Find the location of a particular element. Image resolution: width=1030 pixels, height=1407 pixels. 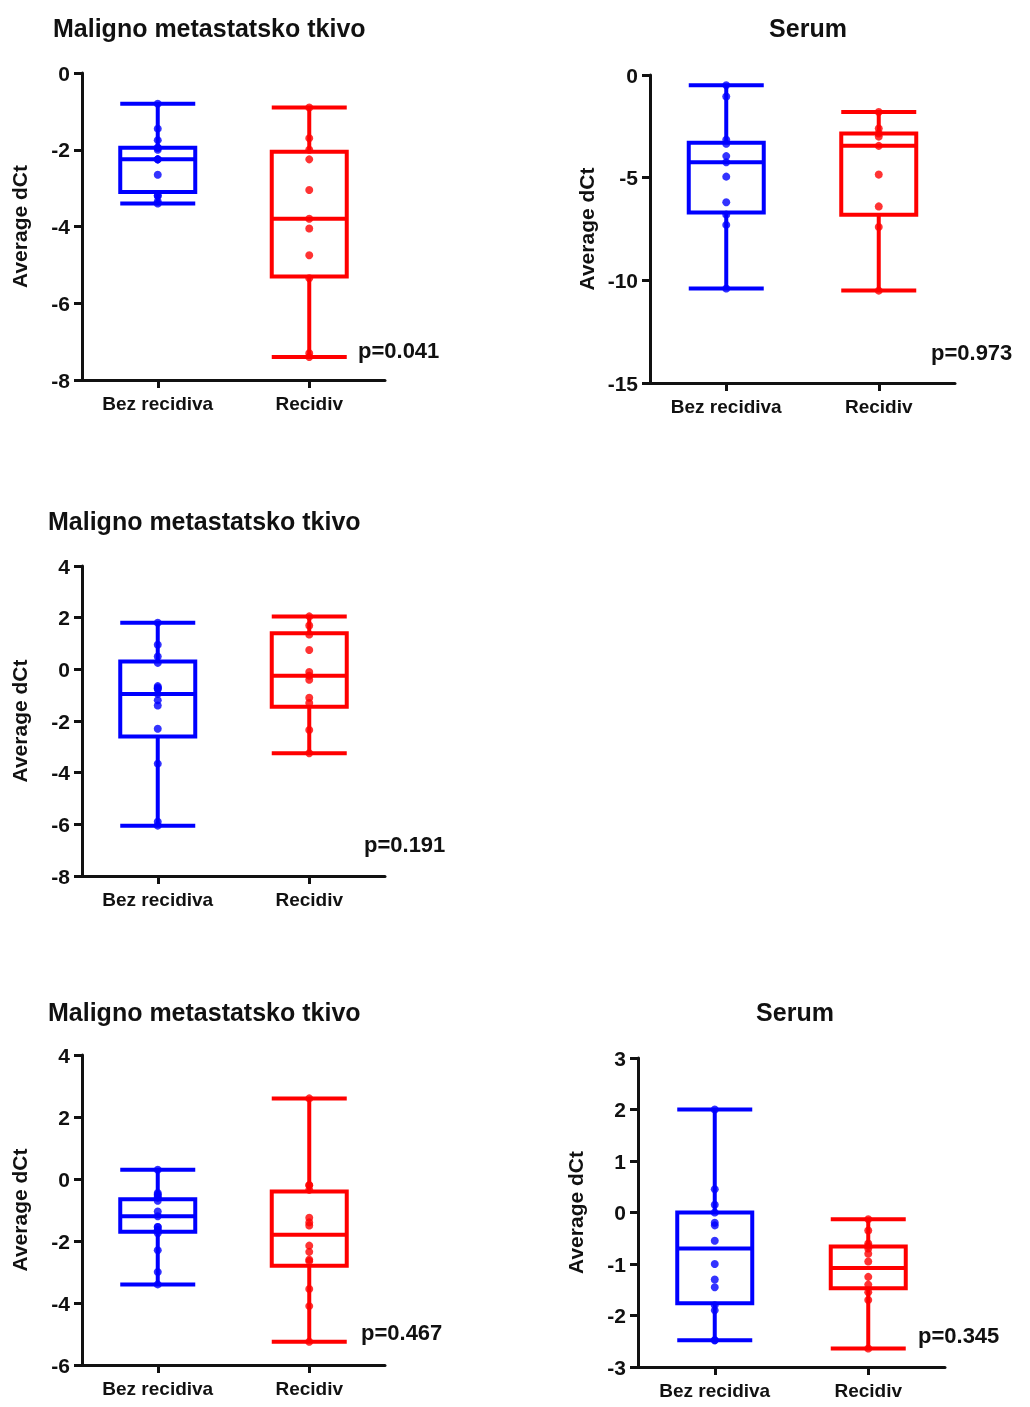

y-tick-label: 1 is located at coordinates (620, 1161).